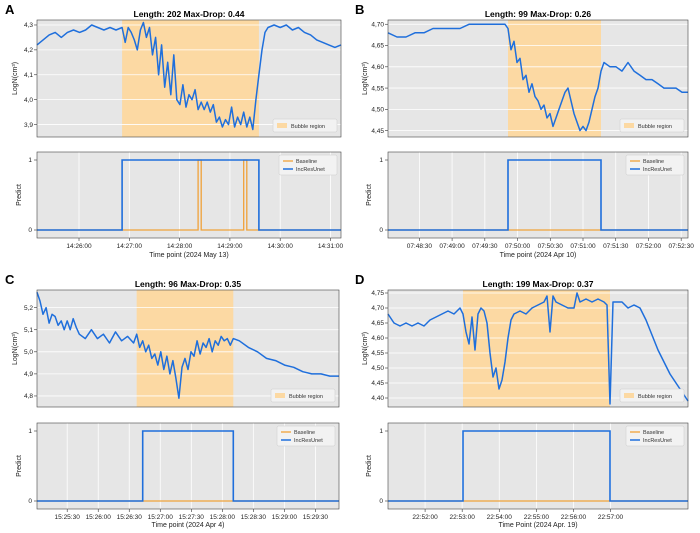 The width and height of the screenshot is (700, 533). I want to click on x-tick-label: 15:27:00, so click(161, 517).